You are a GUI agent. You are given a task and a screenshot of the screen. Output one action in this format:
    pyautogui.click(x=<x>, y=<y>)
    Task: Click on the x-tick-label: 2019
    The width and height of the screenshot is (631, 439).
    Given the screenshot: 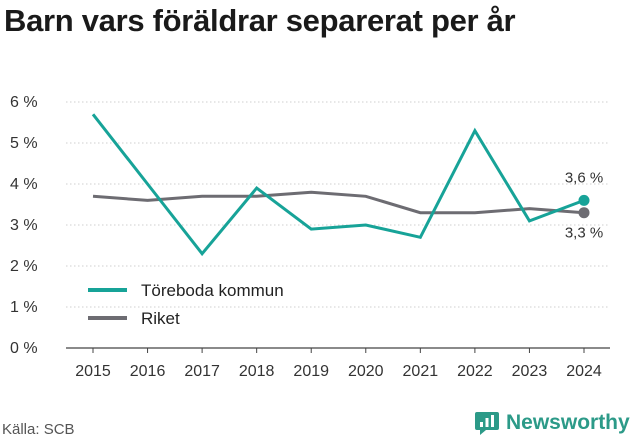 What is the action you would take?
    pyautogui.click(x=311, y=371)
    